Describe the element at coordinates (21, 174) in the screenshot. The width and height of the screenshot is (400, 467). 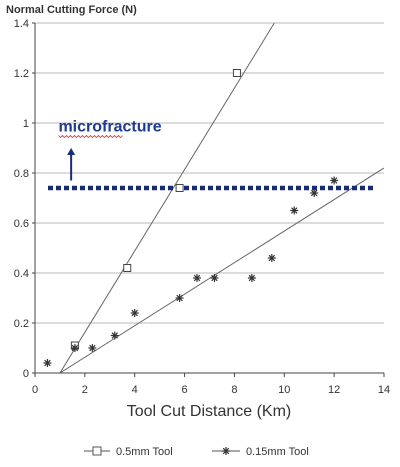
I see `y-tick-label-4: 0.8` at that location.